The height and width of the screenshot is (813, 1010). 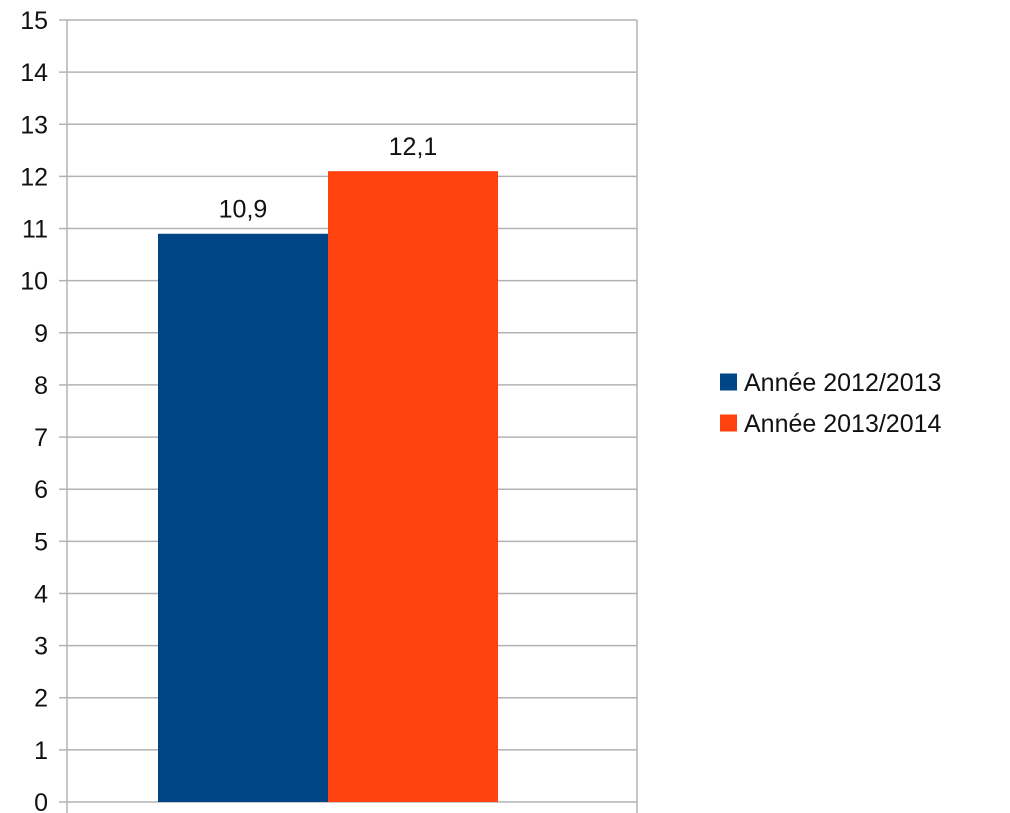 I want to click on y-tick-label-12: 12, so click(x=34, y=177).